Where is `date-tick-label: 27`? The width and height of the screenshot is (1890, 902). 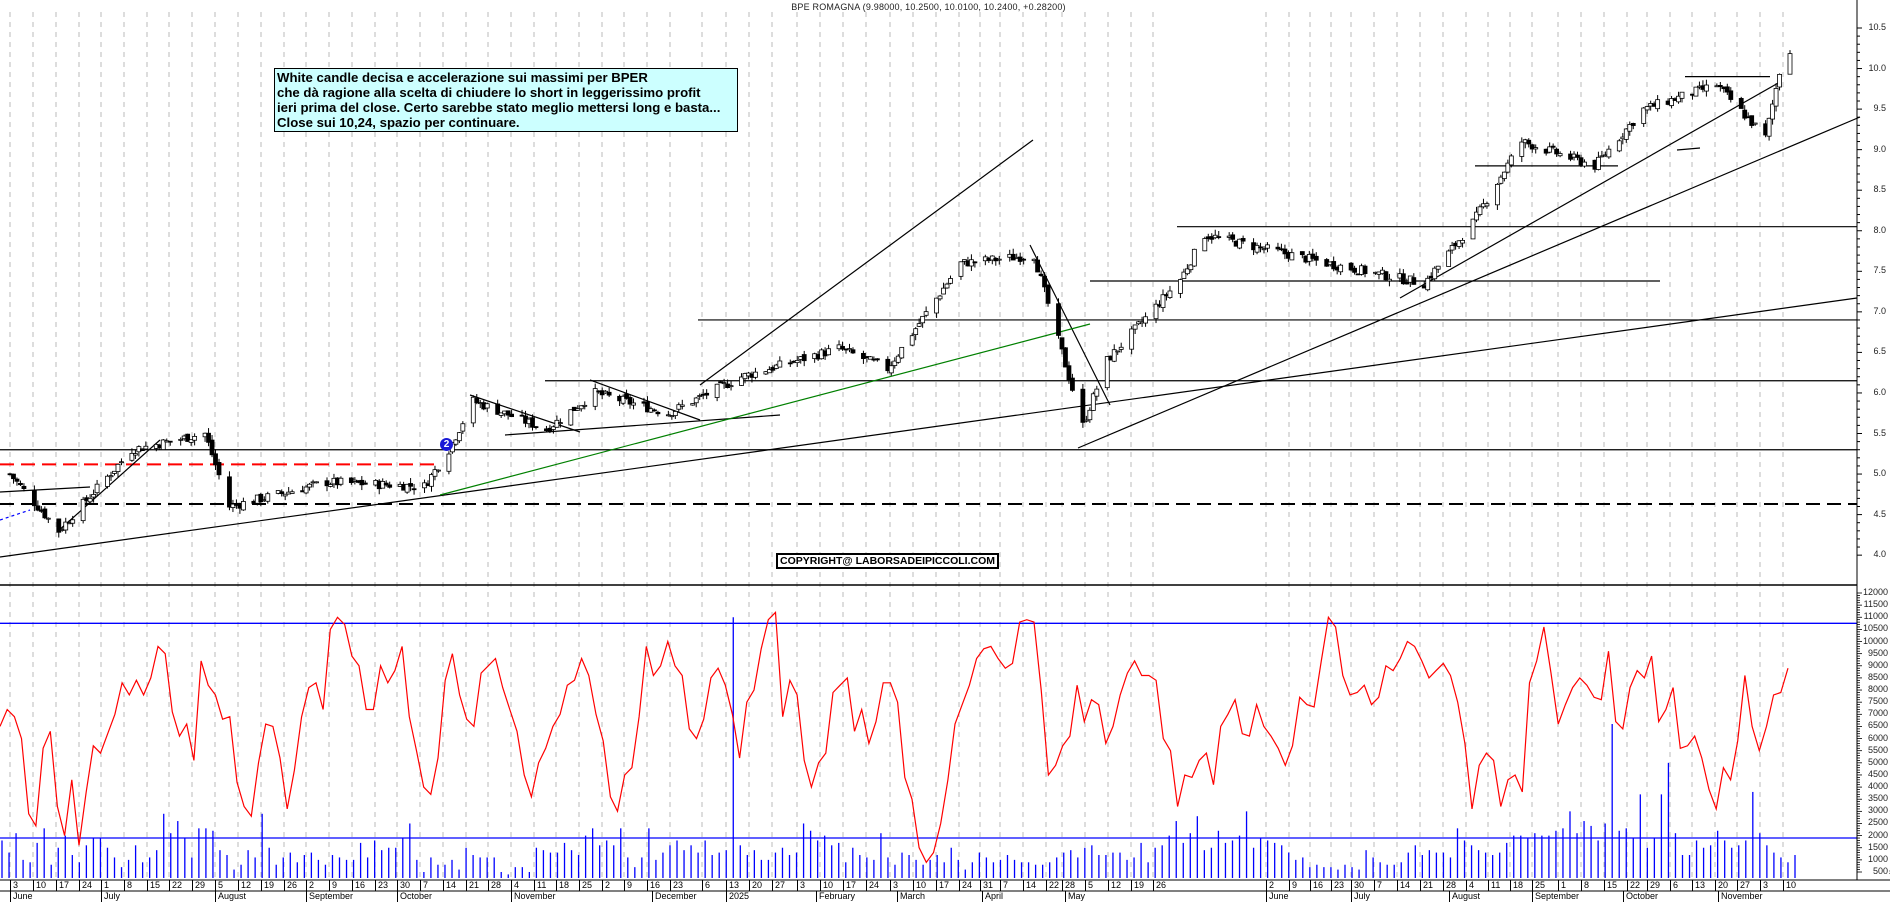
date-tick-label: 27 is located at coordinates (1743, 885).